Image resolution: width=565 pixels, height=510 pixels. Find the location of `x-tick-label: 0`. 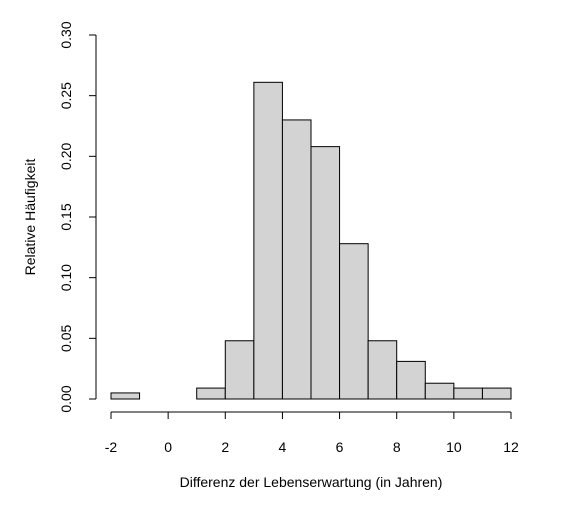

x-tick-label: 0 is located at coordinates (168, 447).